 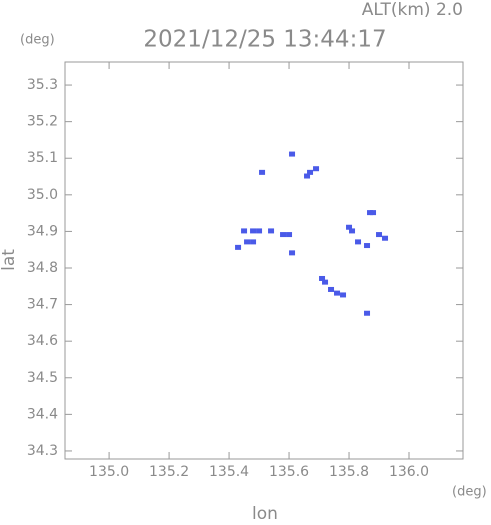 I want to click on y-tick-label: 35.1, so click(x=42, y=158).